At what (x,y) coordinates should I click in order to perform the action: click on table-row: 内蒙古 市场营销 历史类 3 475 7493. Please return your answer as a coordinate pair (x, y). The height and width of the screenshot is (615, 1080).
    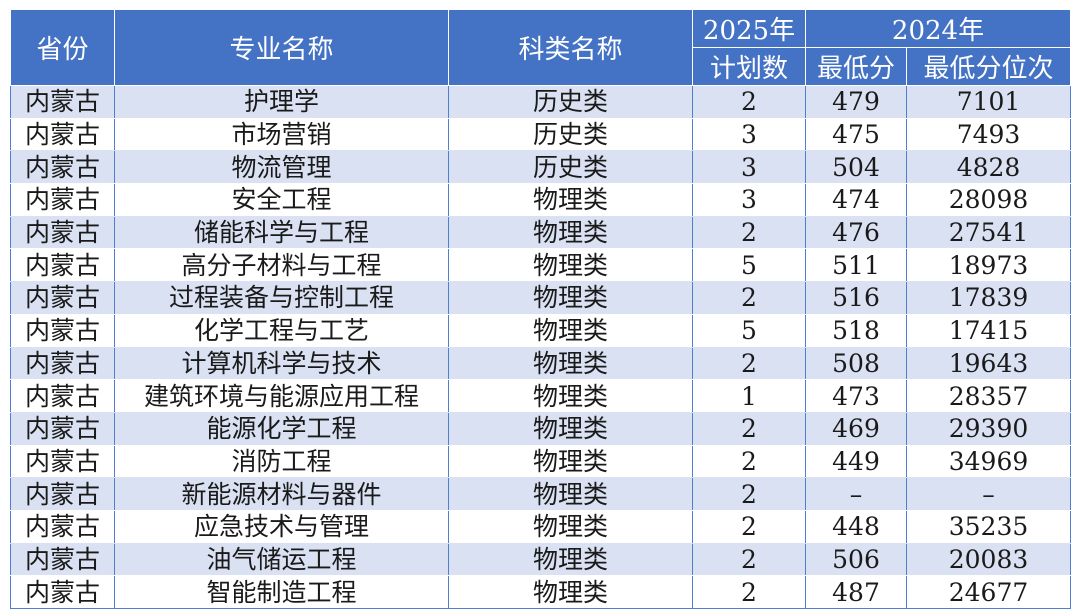
    Looking at the image, I should click on (541, 135).